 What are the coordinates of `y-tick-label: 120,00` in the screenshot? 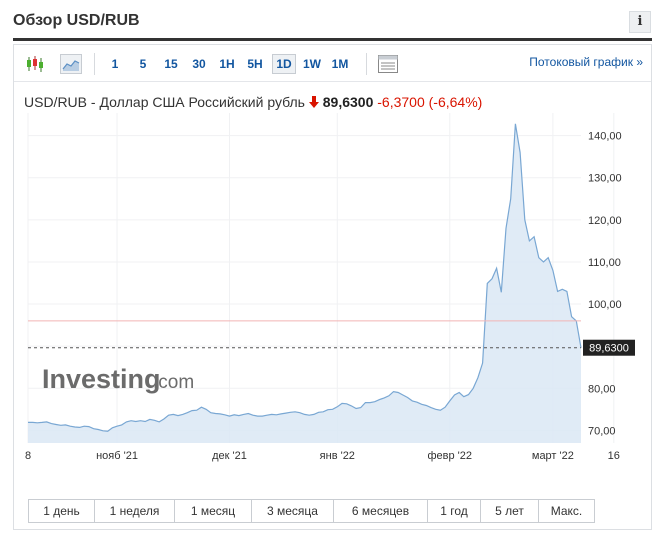 It's located at (605, 221).